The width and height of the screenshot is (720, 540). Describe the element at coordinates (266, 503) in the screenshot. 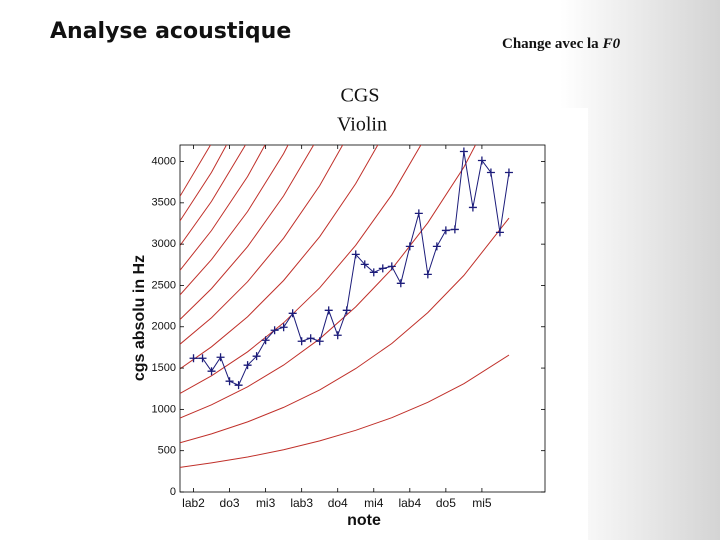

I see `x-tick-label: mi3` at that location.